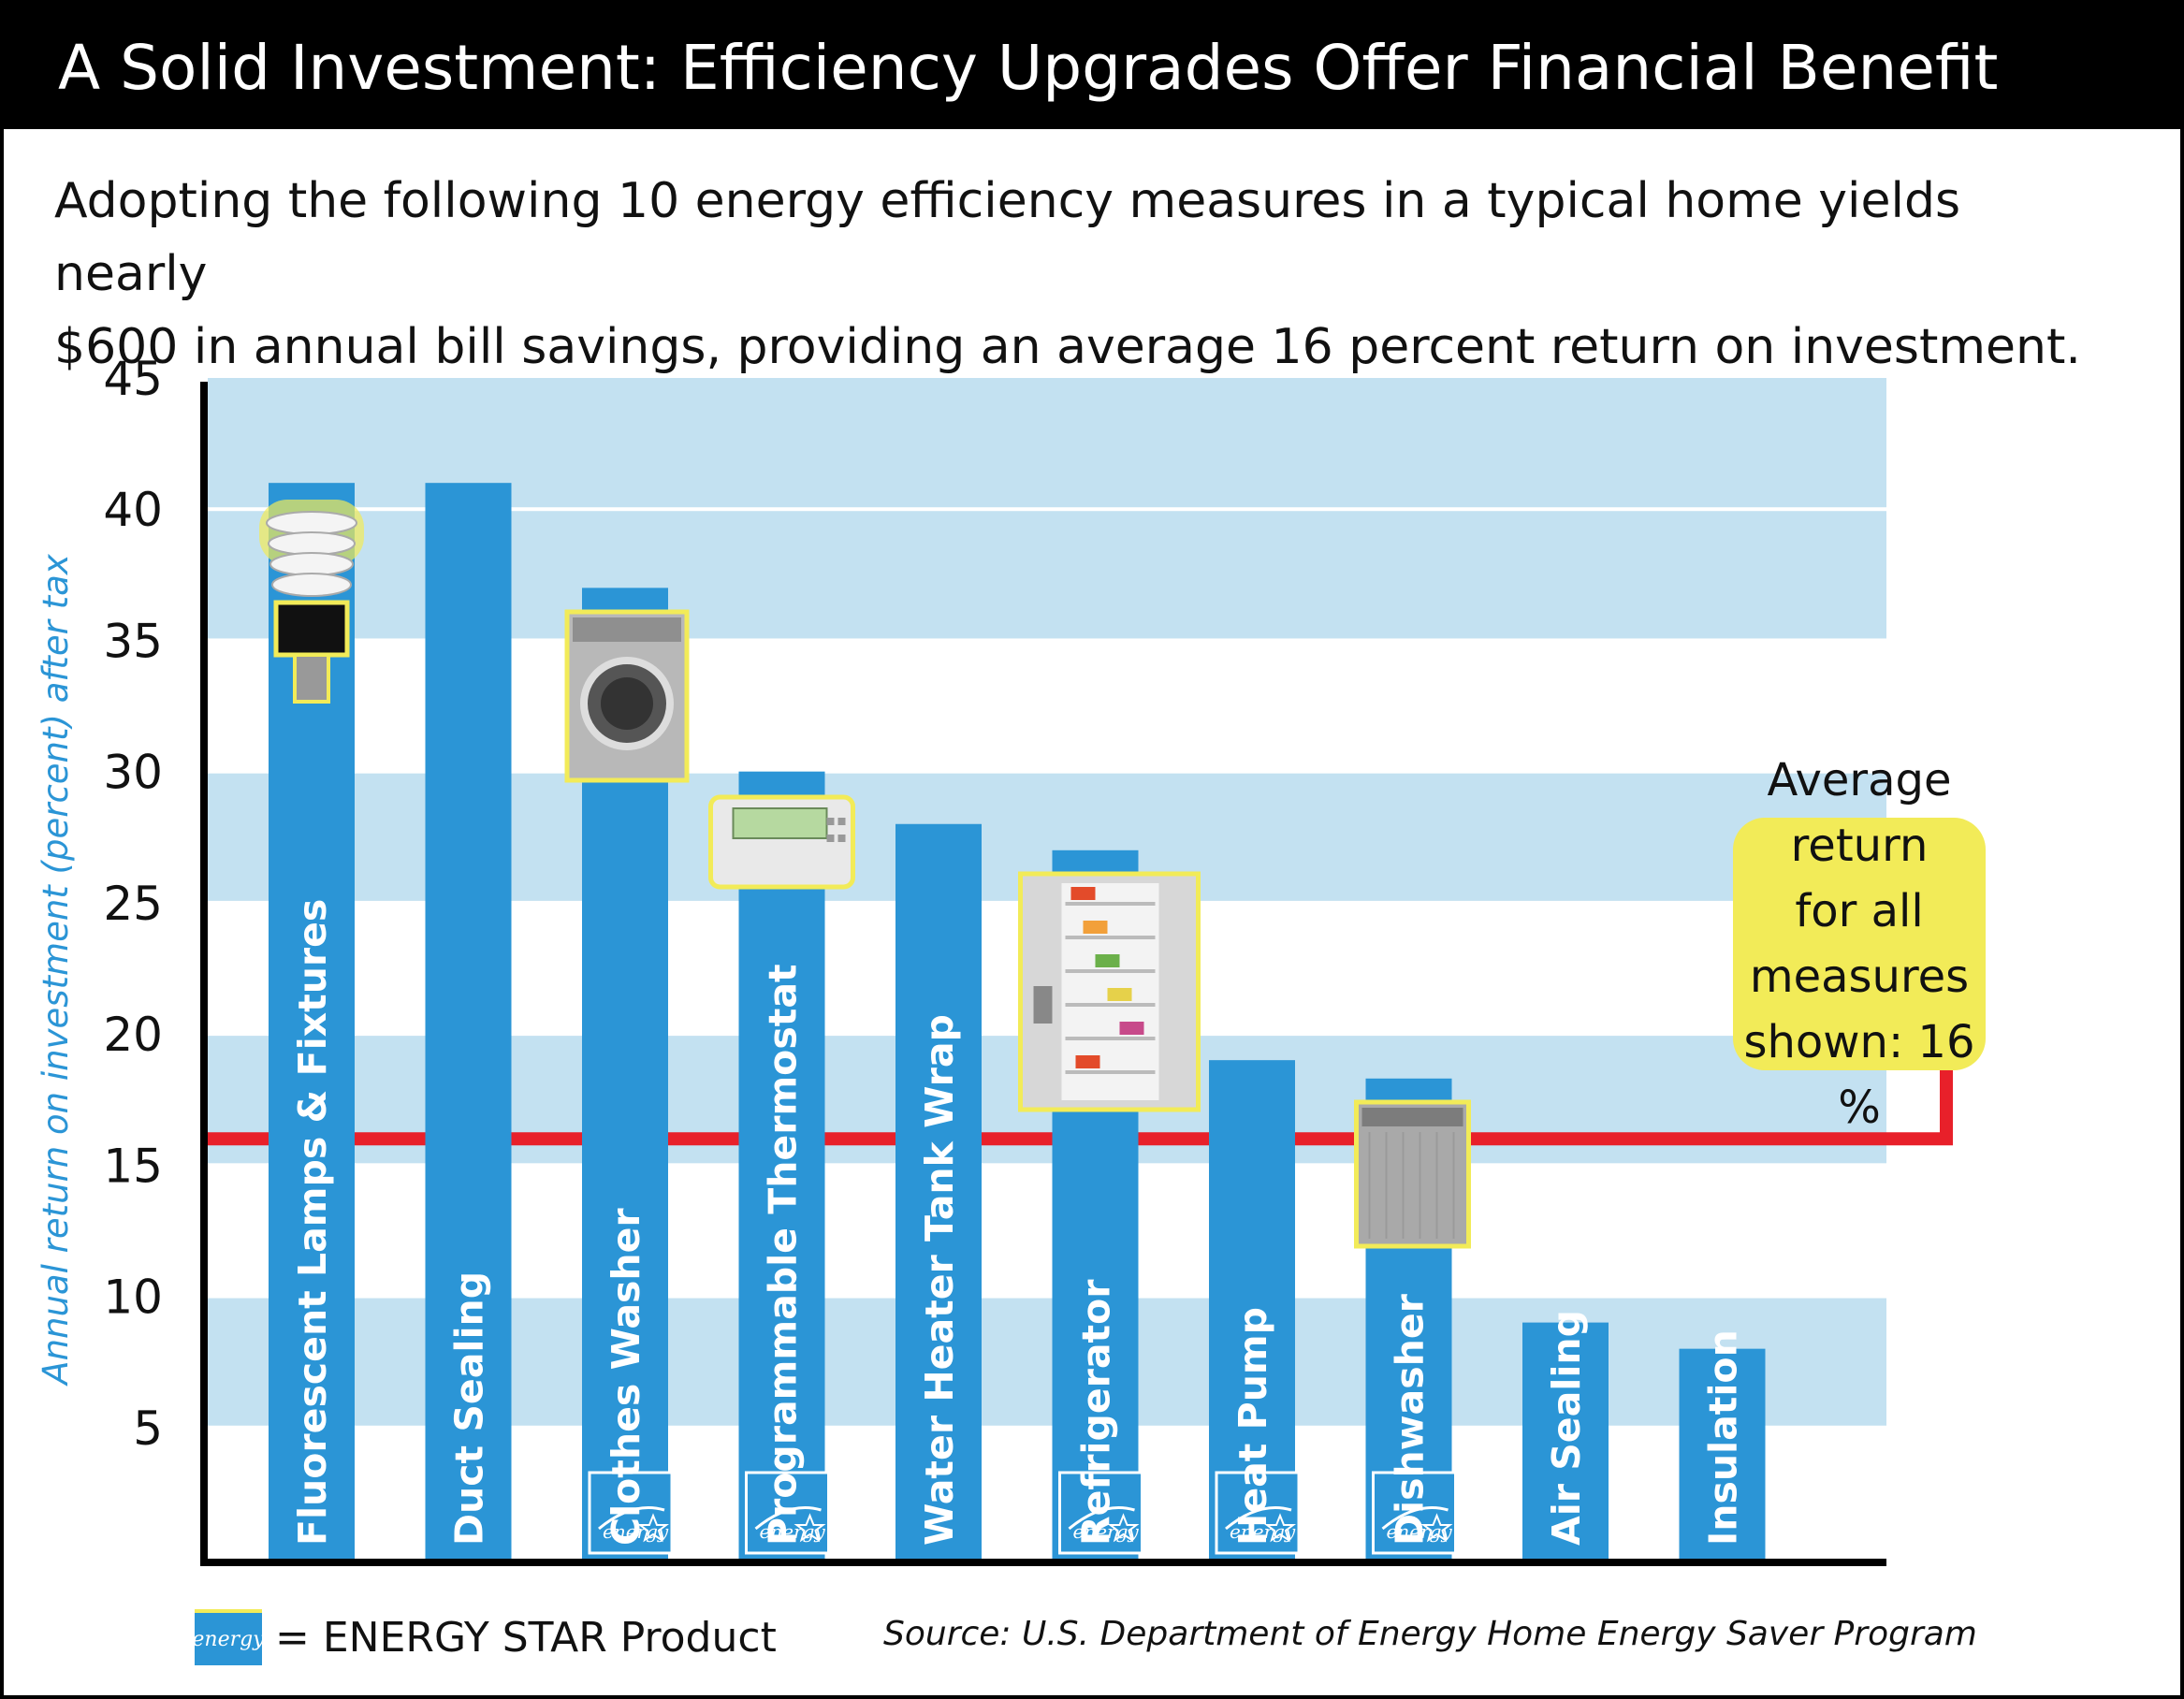  I want to click on dishwasher-panel, so click(1412, 1117).